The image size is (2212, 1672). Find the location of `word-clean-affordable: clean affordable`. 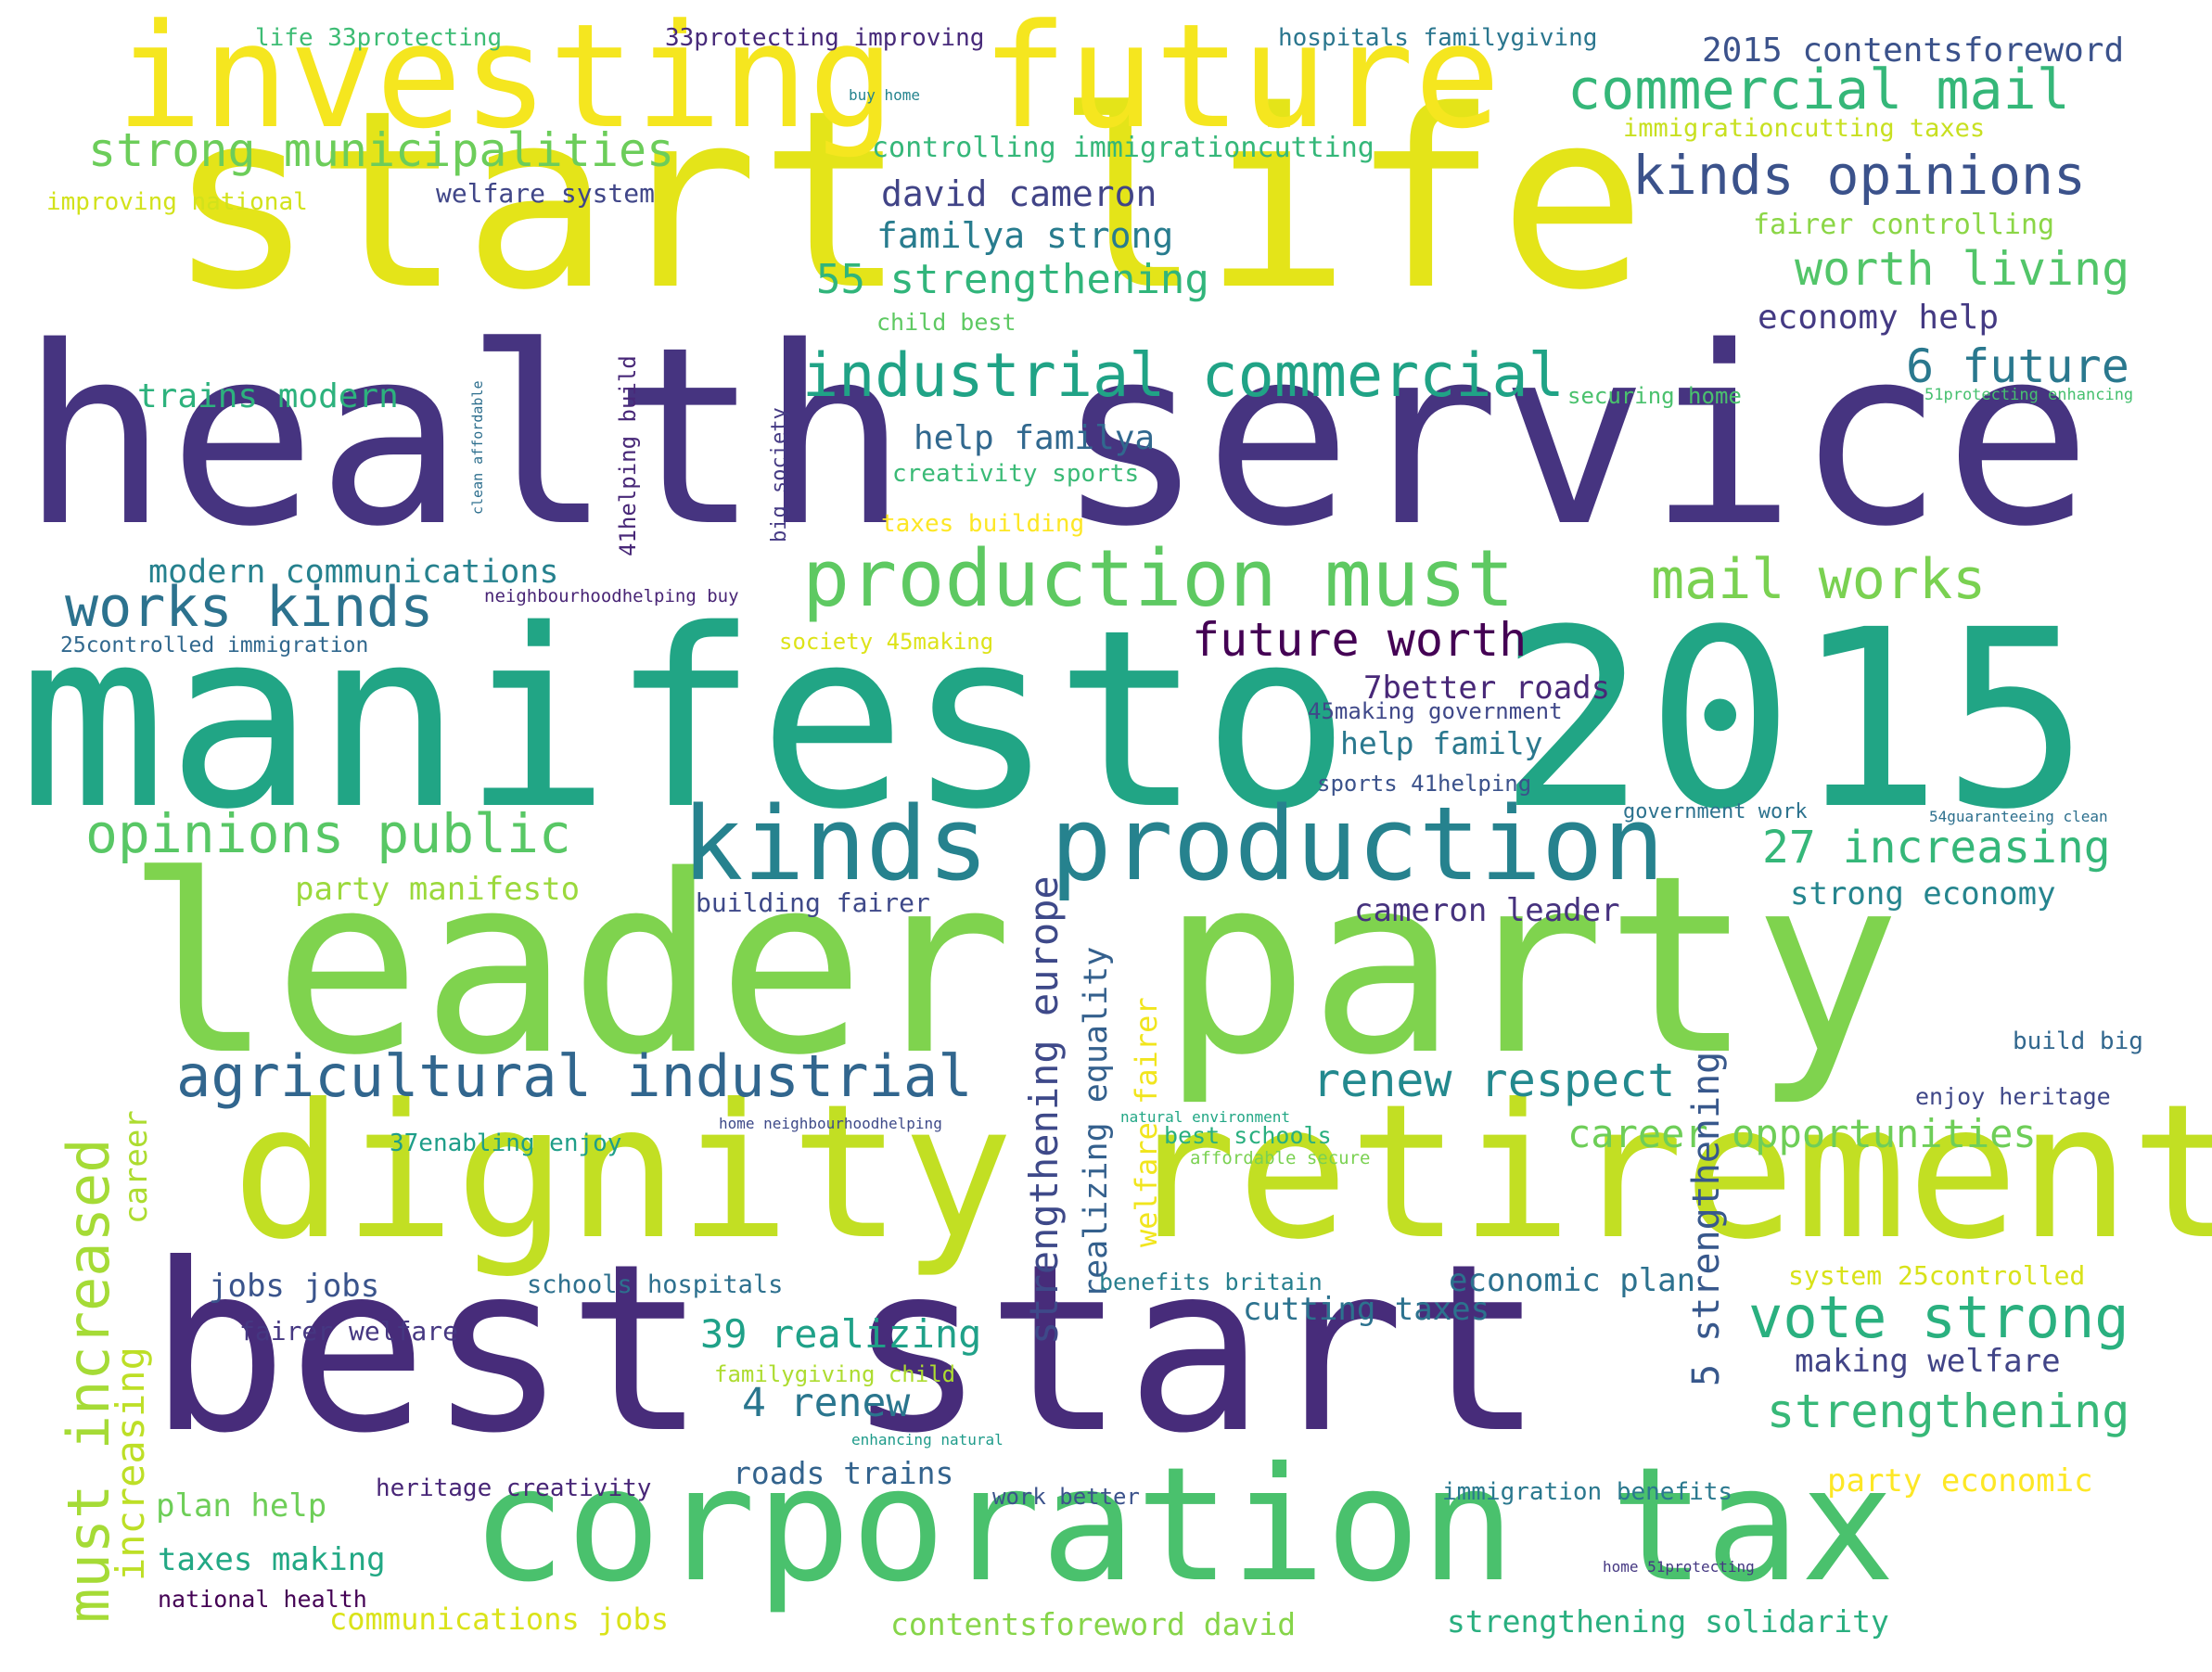

word-clean-affordable: clean affordable is located at coordinates (478, 448).